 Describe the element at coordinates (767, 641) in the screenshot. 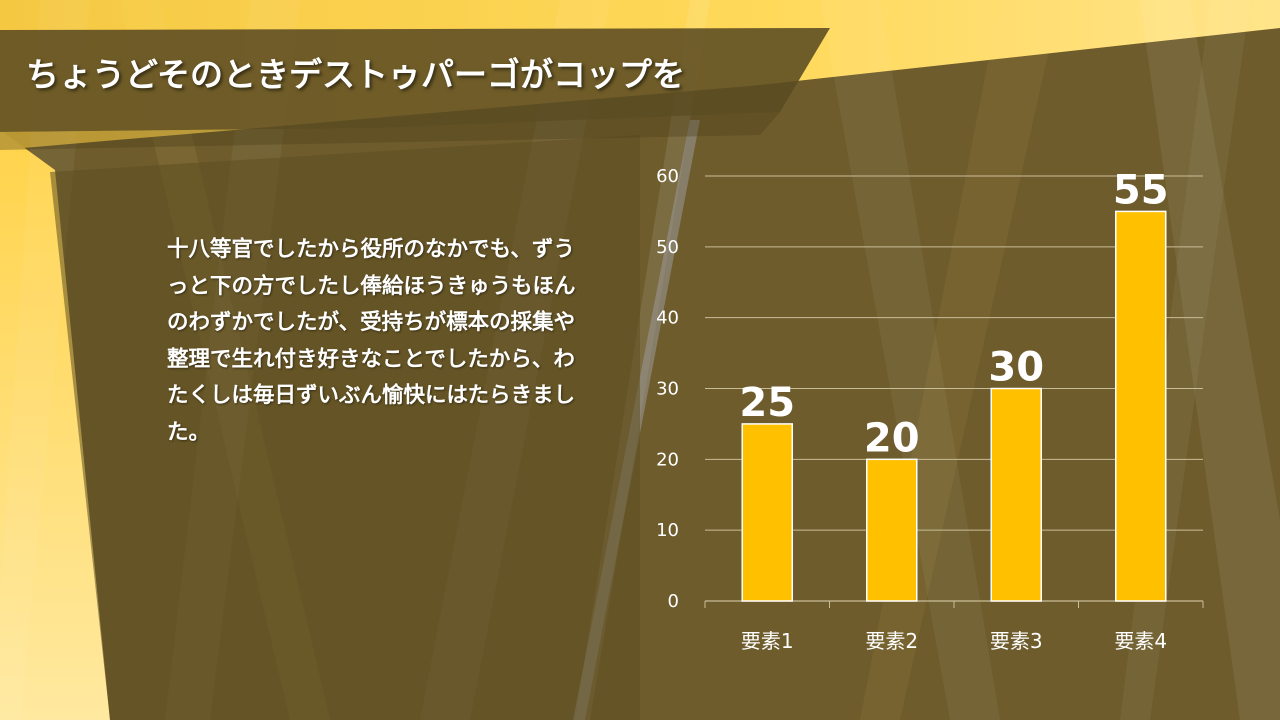

I see `category-label-1: 要素1` at that location.